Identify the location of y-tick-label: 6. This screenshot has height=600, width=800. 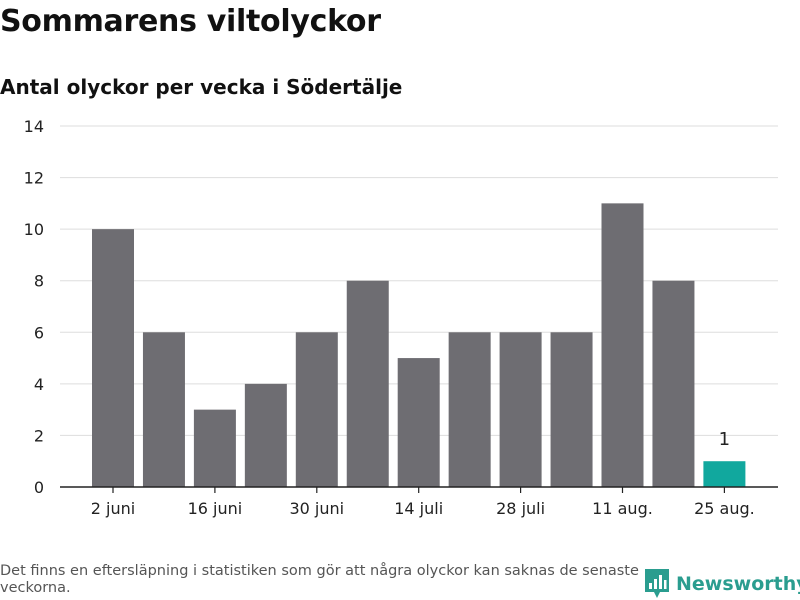
(39, 332).